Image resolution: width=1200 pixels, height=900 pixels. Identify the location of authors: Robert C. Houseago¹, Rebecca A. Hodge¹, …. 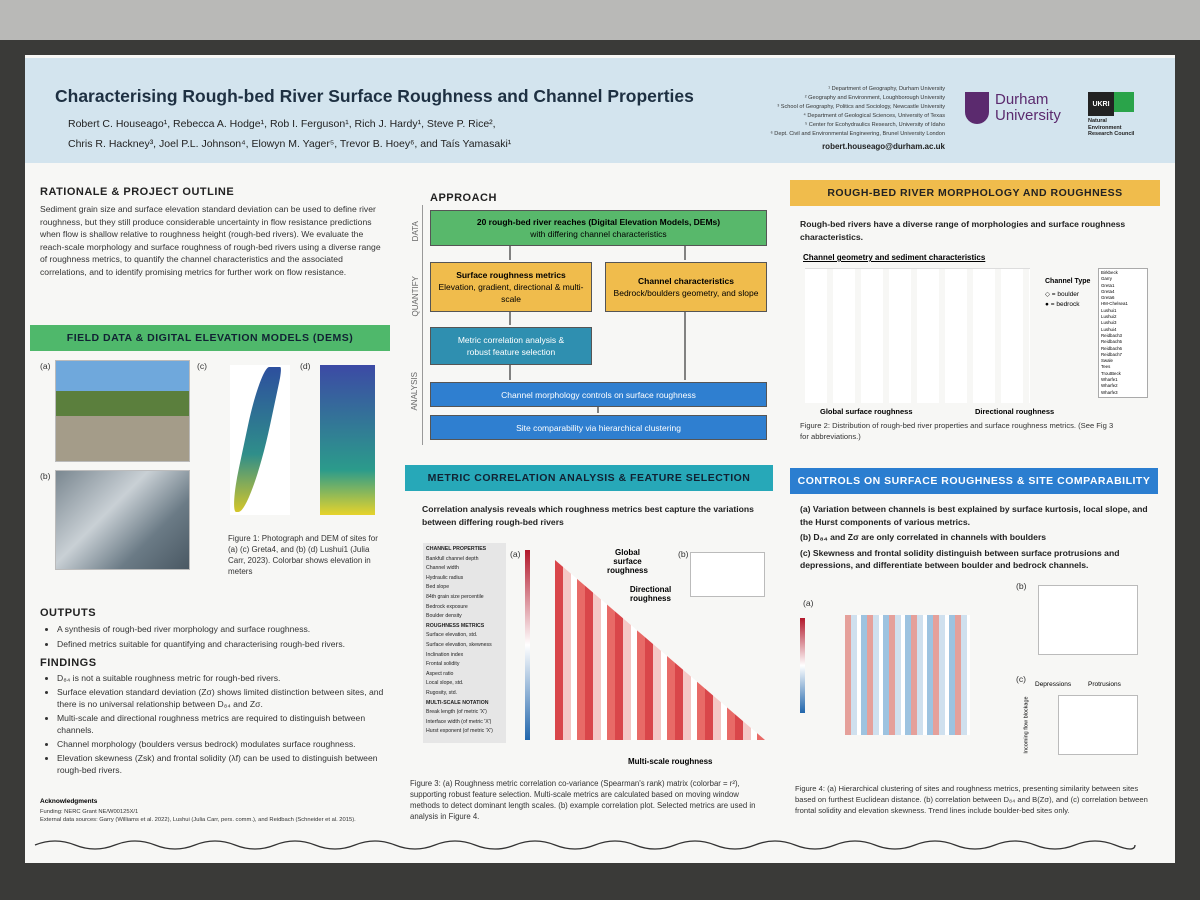
(289, 134).